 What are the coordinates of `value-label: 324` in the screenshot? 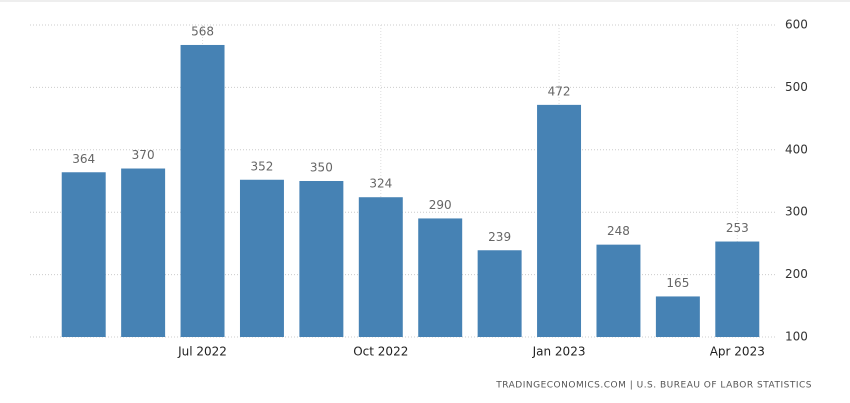 It's located at (380, 184).